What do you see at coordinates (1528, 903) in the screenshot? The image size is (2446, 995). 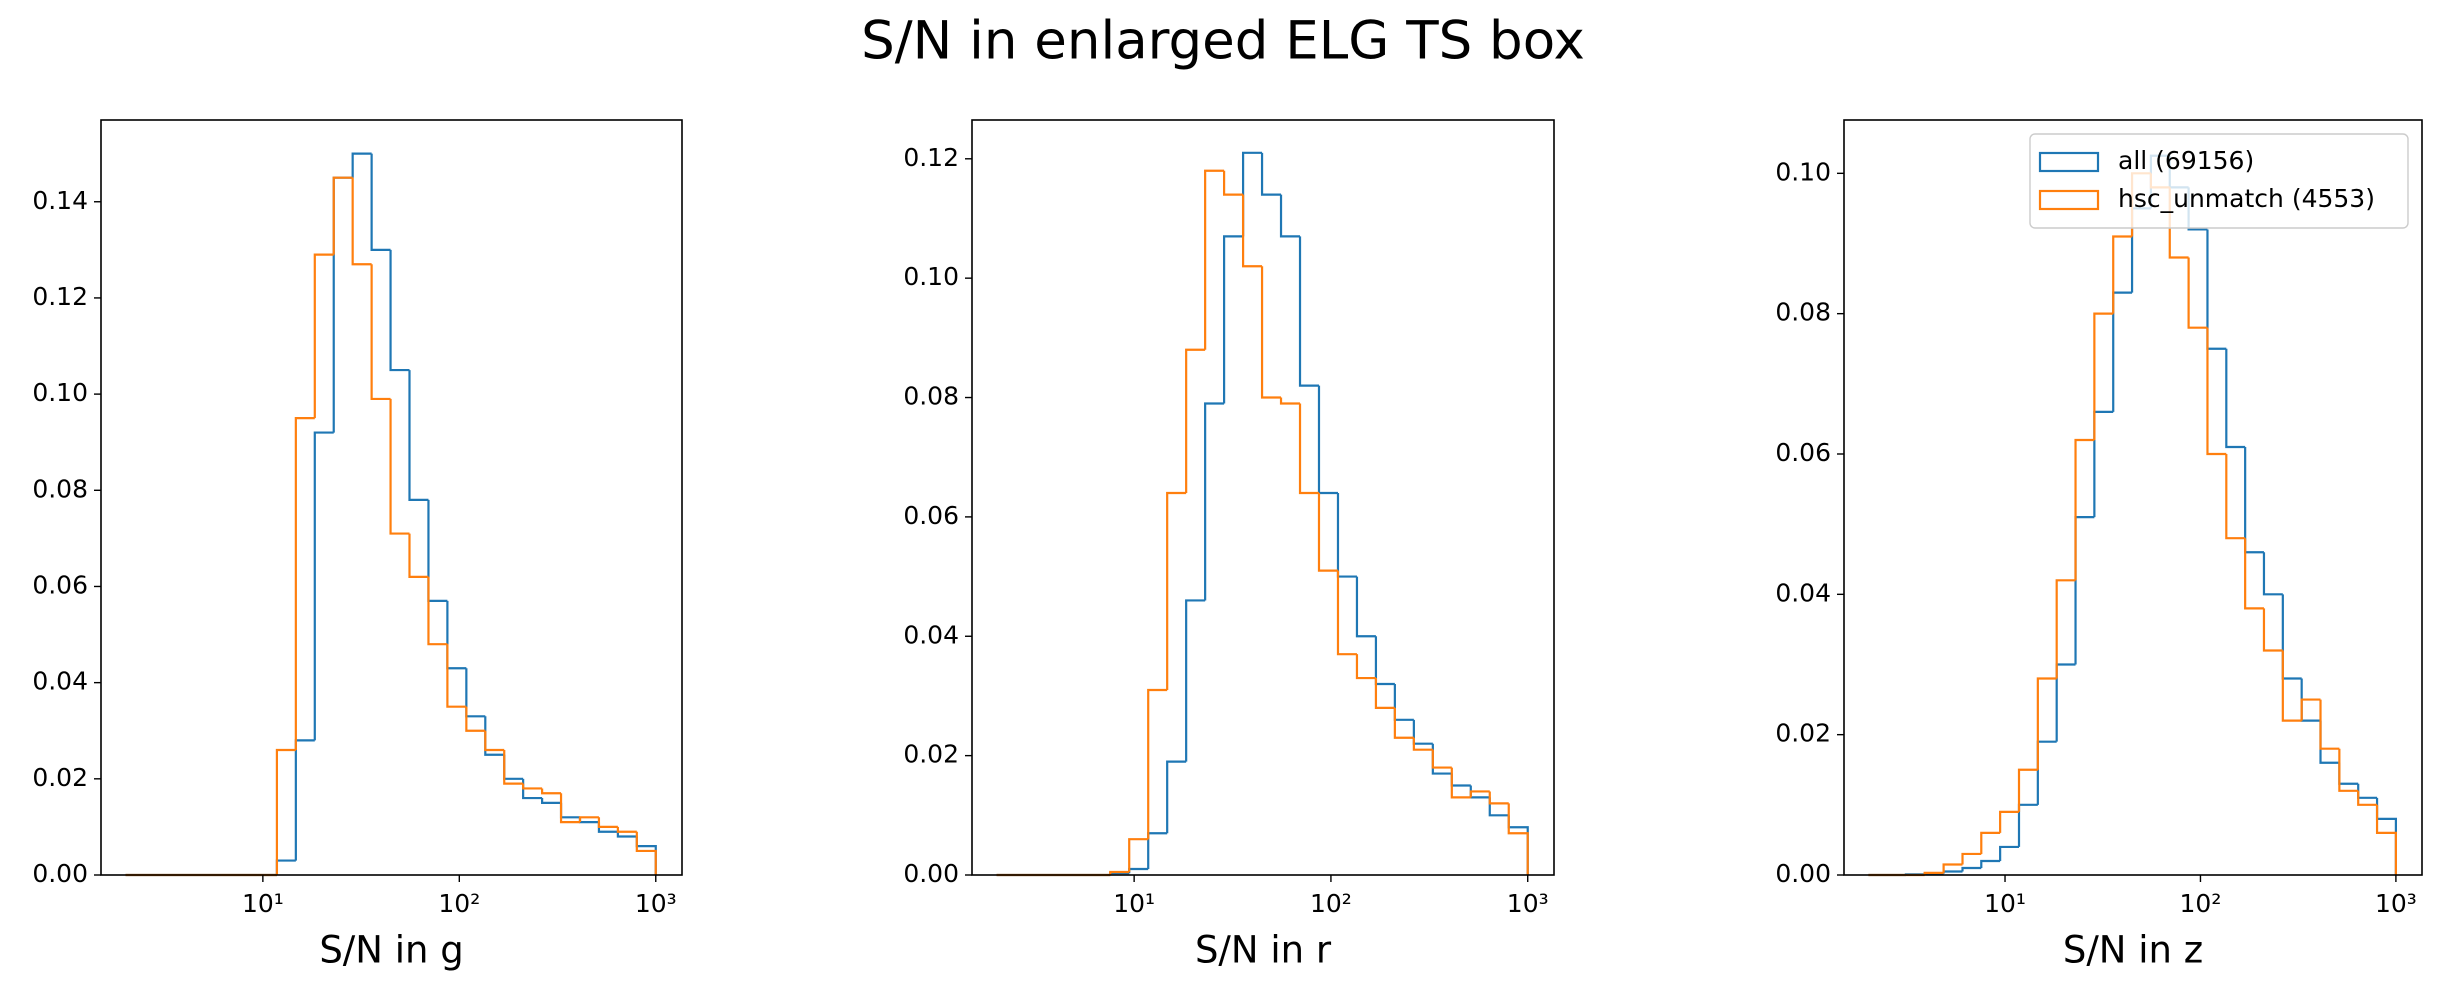 I see `x-tick-label: 10³` at bounding box center [1528, 903].